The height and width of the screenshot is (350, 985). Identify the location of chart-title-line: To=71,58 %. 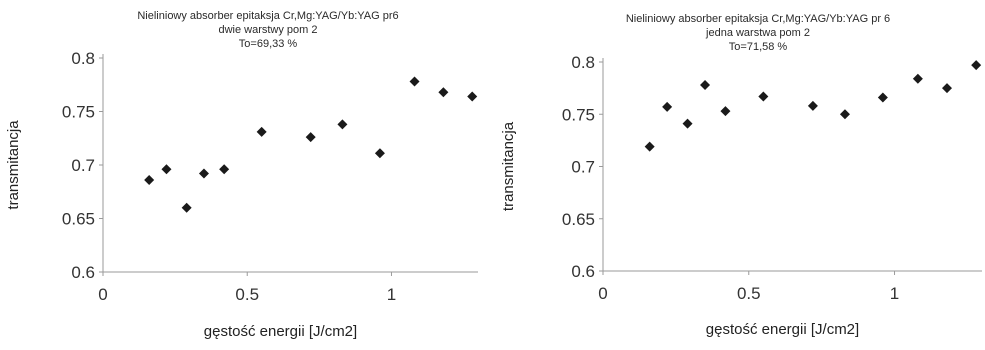
(758, 47).